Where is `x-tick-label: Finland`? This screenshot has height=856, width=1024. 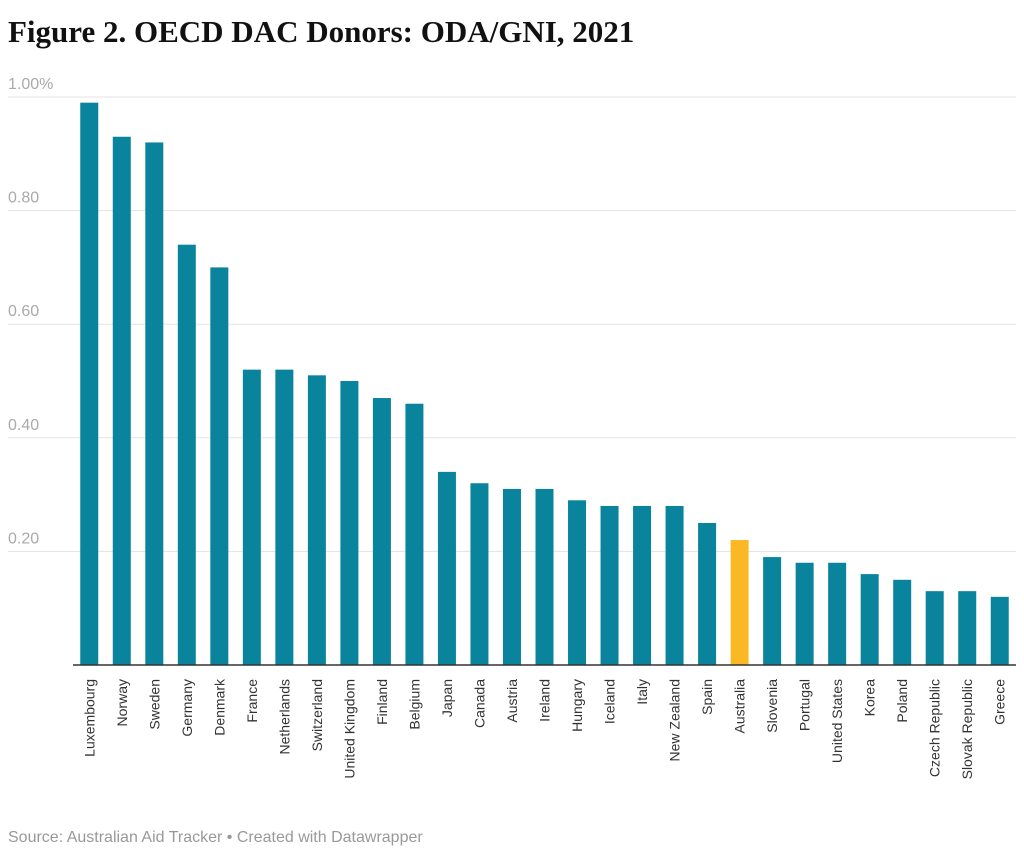
x-tick-label: Finland is located at coordinates (382, 702).